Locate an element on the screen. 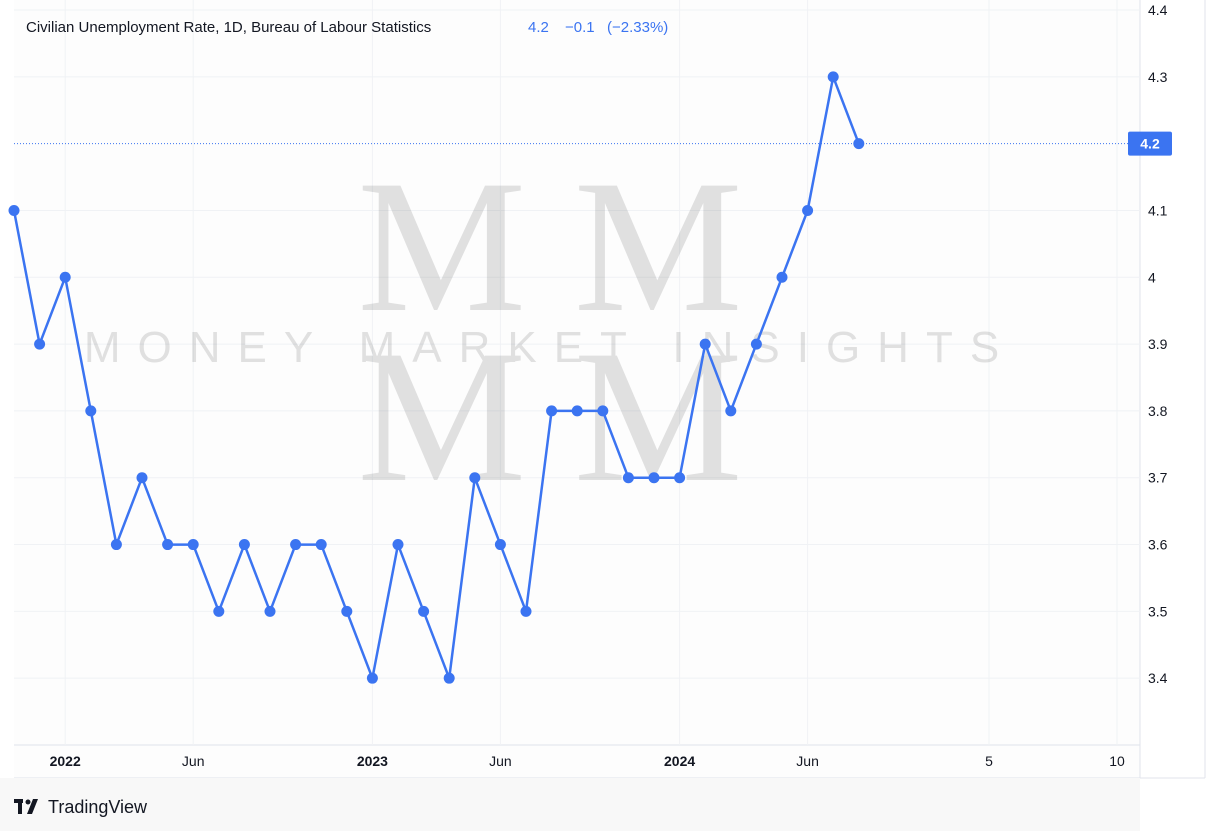 This screenshot has width=1221, height=836. y-tick-label: 3.5 is located at coordinates (1158, 611).